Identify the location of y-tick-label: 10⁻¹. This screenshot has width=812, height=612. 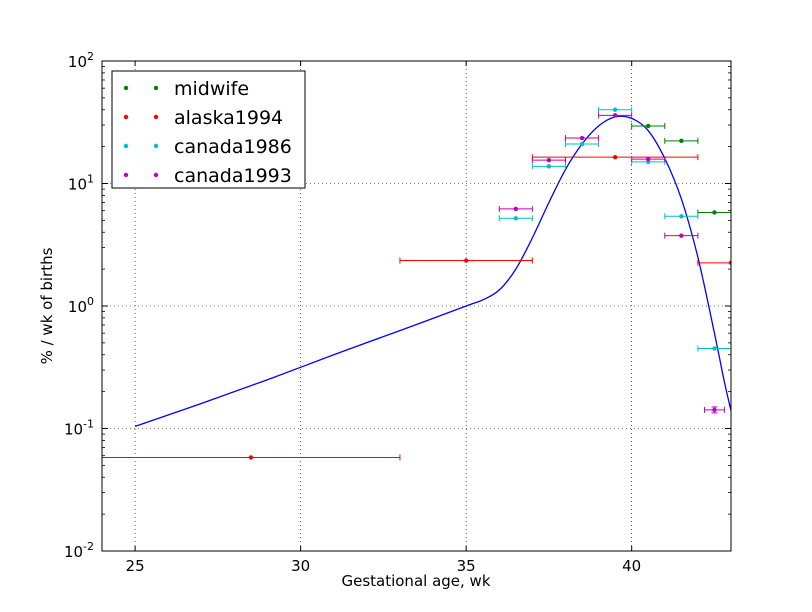
(79, 428).